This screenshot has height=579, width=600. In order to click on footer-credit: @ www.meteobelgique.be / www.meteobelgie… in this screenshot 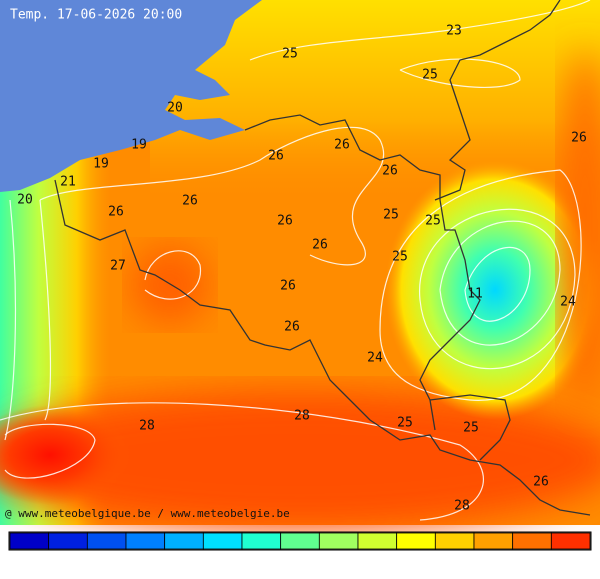, I will do `click(147, 513)`.